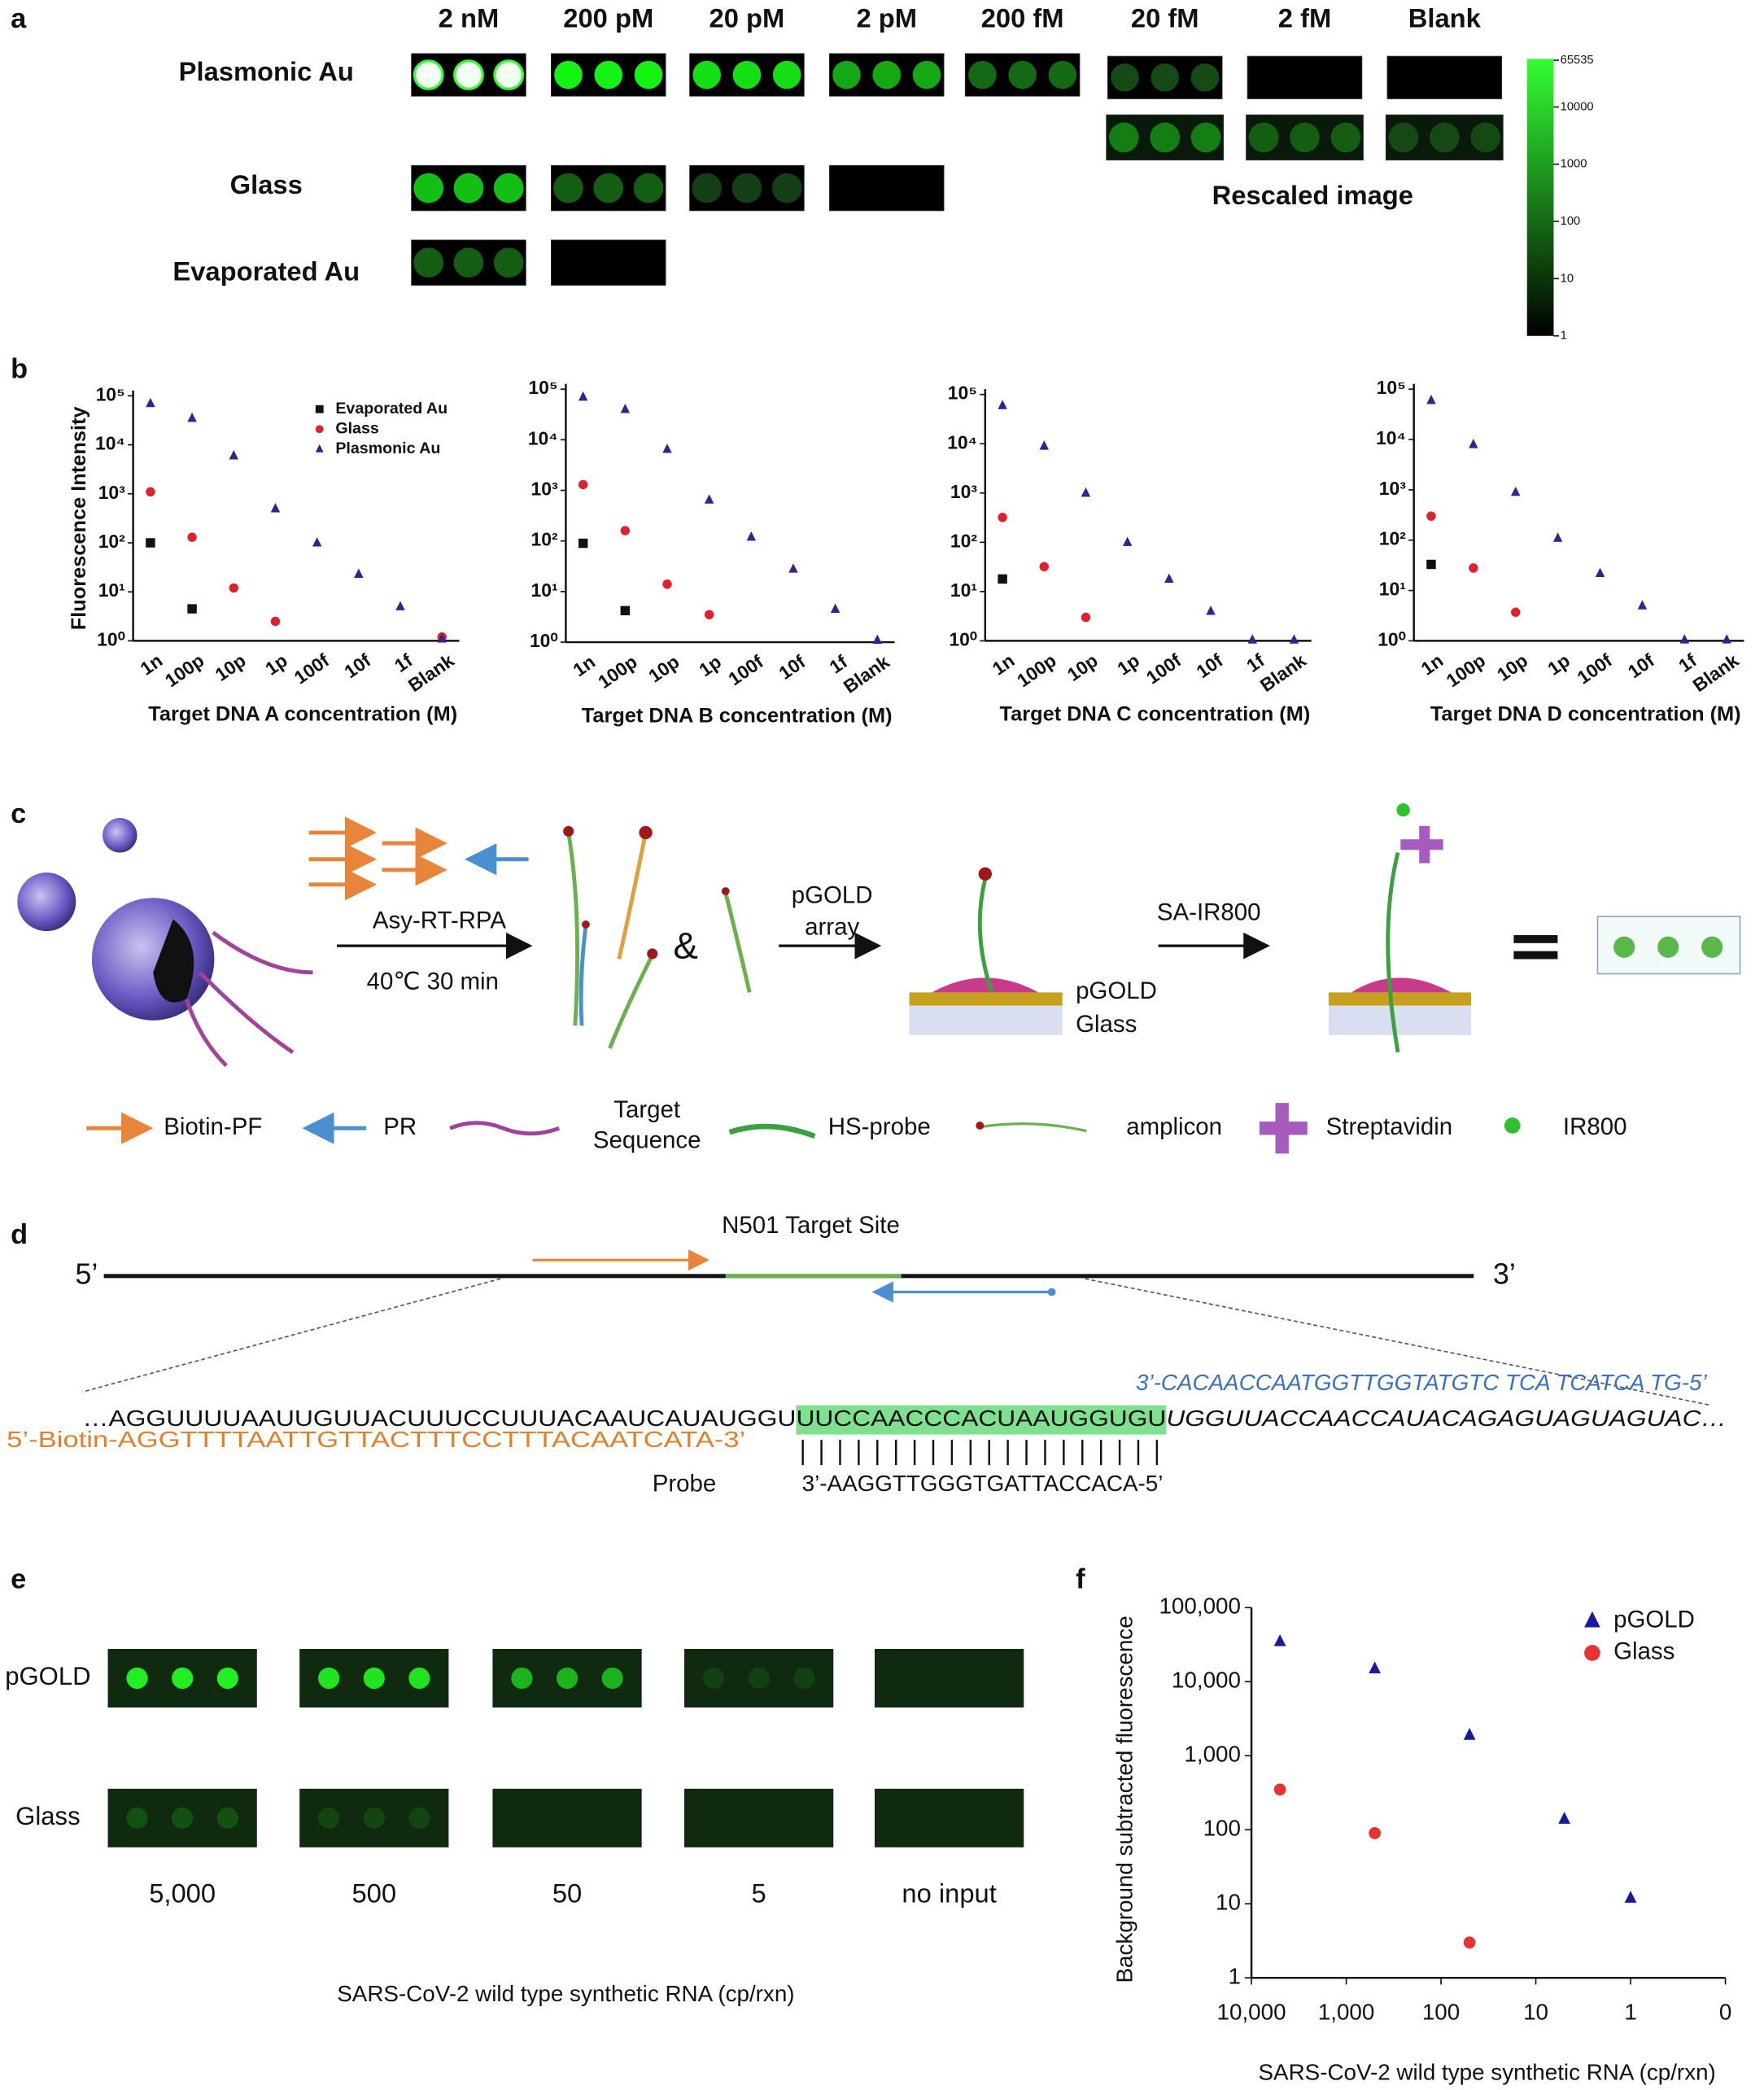 This screenshot has height=2090, width=1764. Describe the element at coordinates (373, 1893) in the screenshot. I see `column-label: 500` at that location.